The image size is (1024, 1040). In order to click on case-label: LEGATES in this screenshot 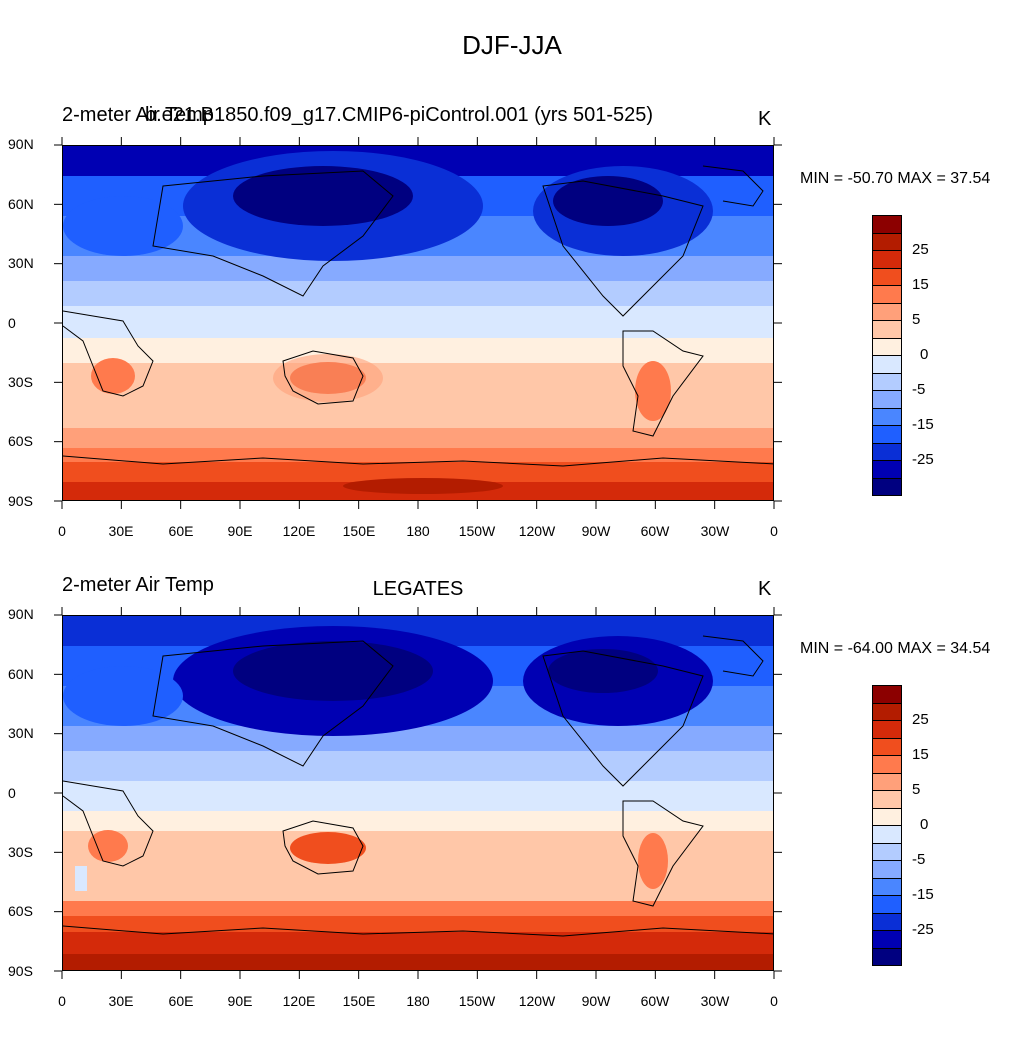, I will do `click(418, 589)`.